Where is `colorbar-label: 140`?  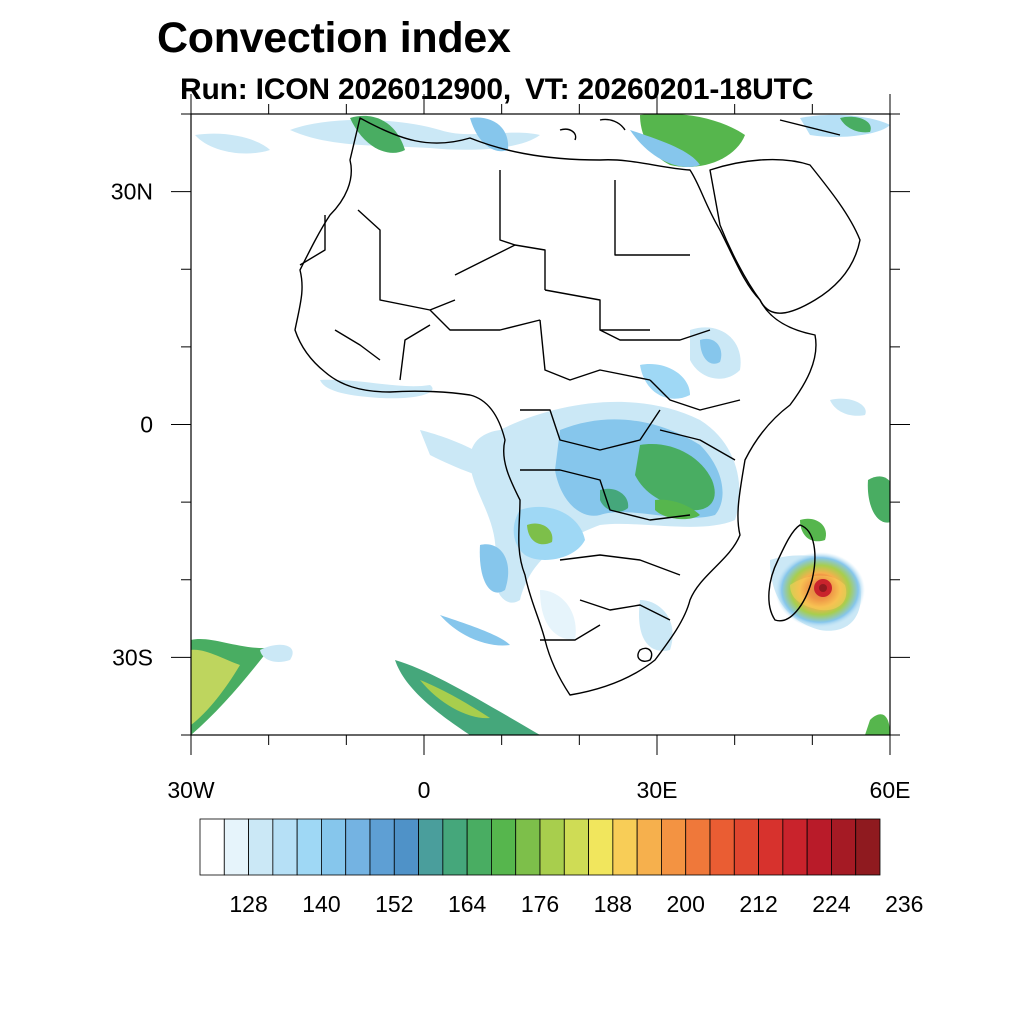
colorbar-label: 140 is located at coordinates (321, 904).